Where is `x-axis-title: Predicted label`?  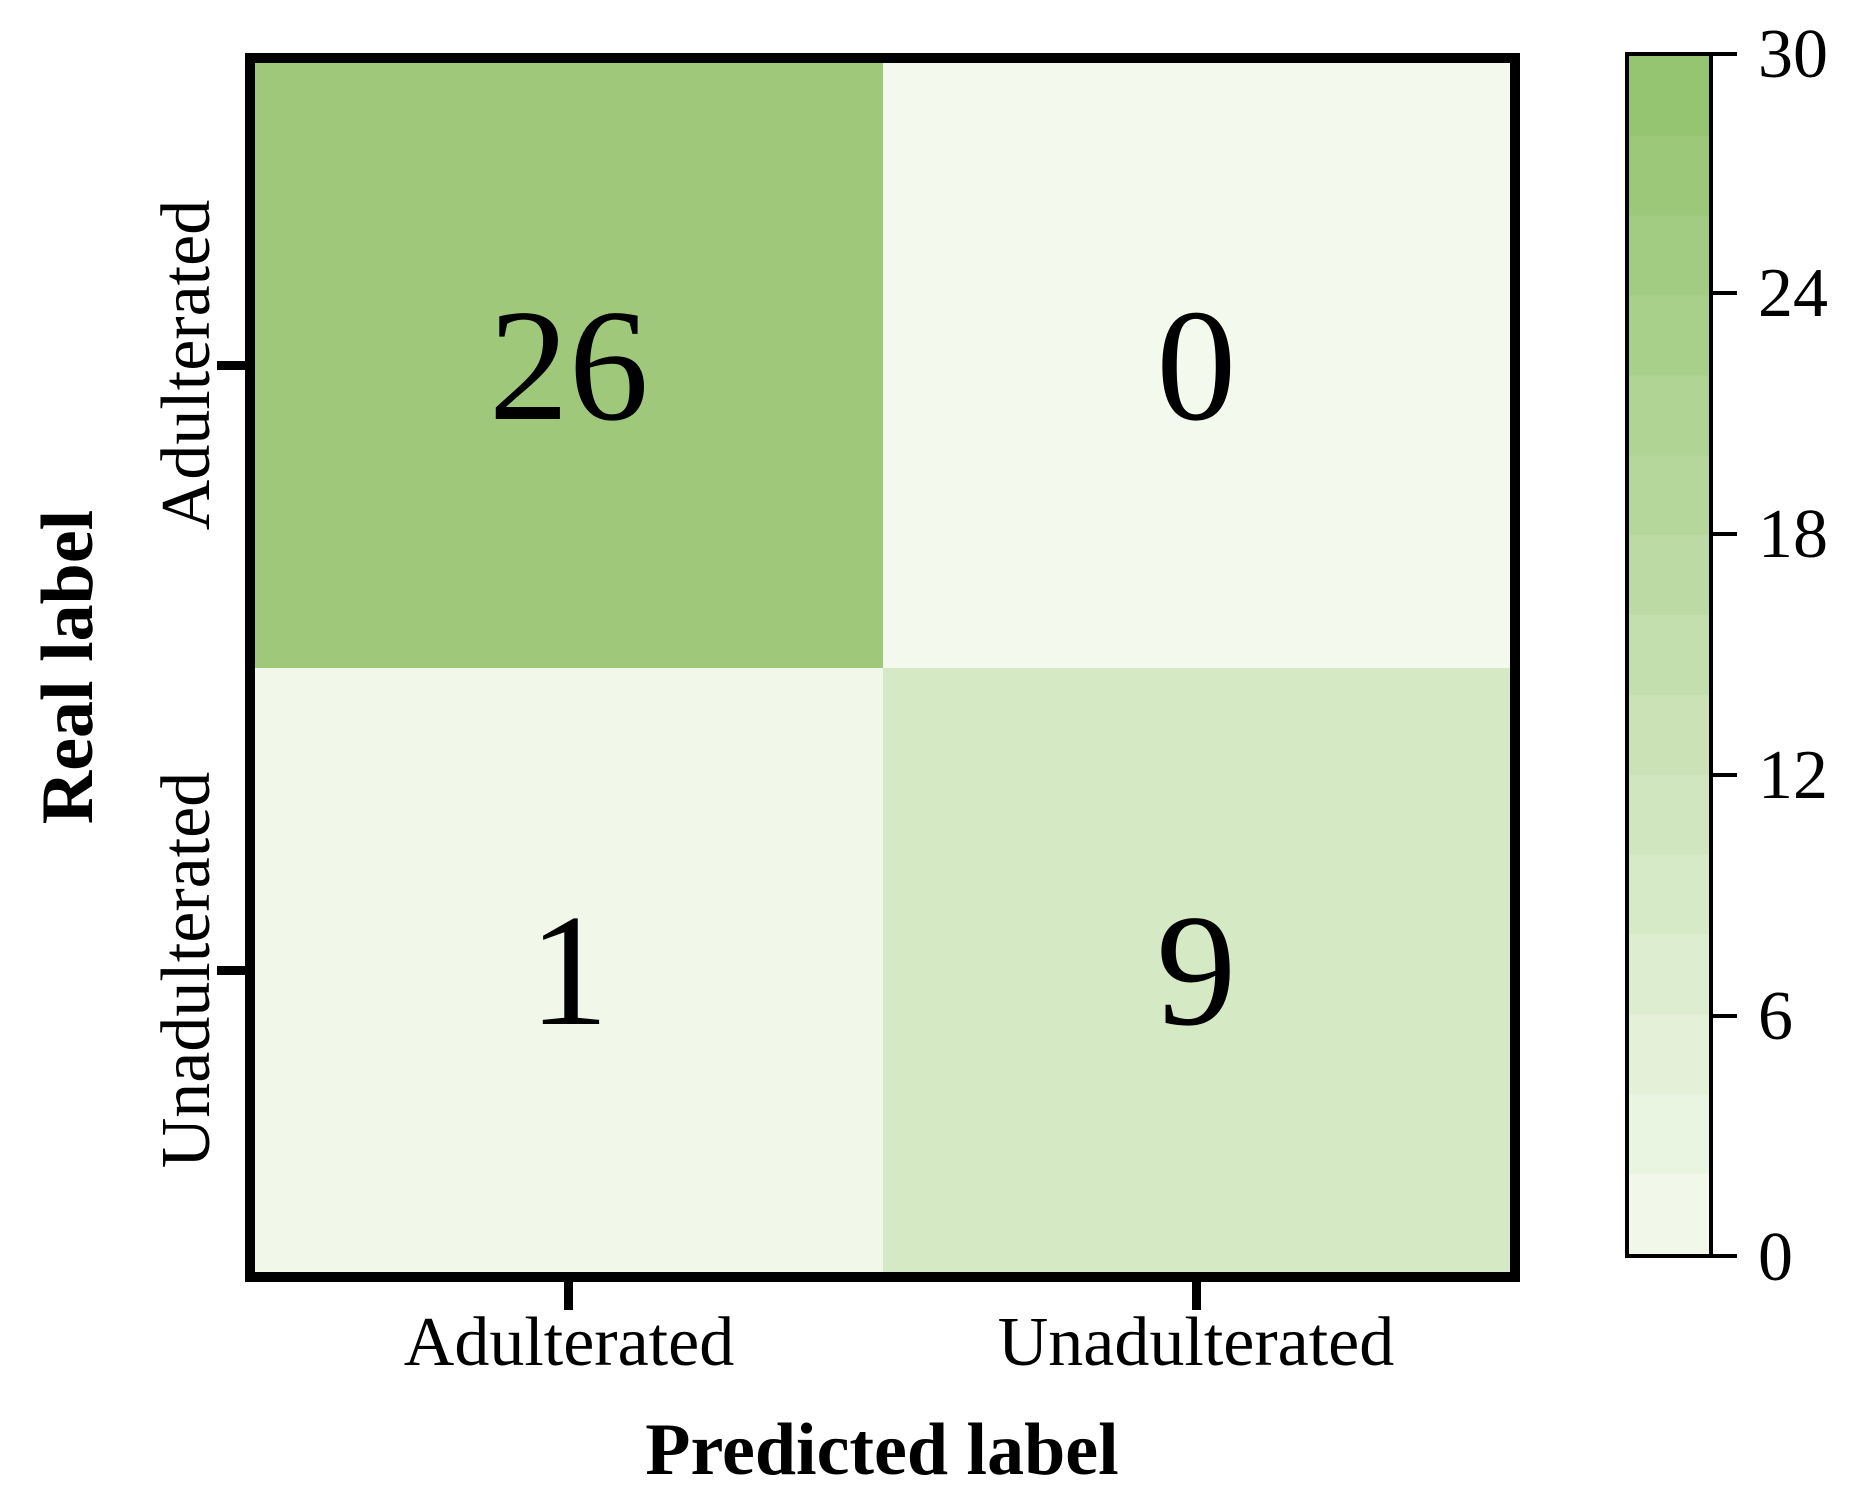
x-axis-title: Predicted label is located at coordinates (882, 1450).